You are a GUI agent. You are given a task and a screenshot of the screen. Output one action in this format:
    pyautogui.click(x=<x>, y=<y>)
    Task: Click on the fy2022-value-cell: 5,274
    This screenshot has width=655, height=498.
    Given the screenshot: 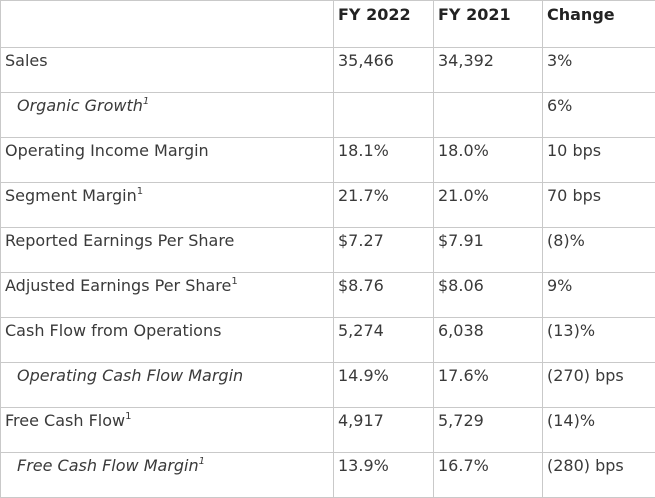 What is the action you would take?
    pyautogui.click(x=384, y=340)
    